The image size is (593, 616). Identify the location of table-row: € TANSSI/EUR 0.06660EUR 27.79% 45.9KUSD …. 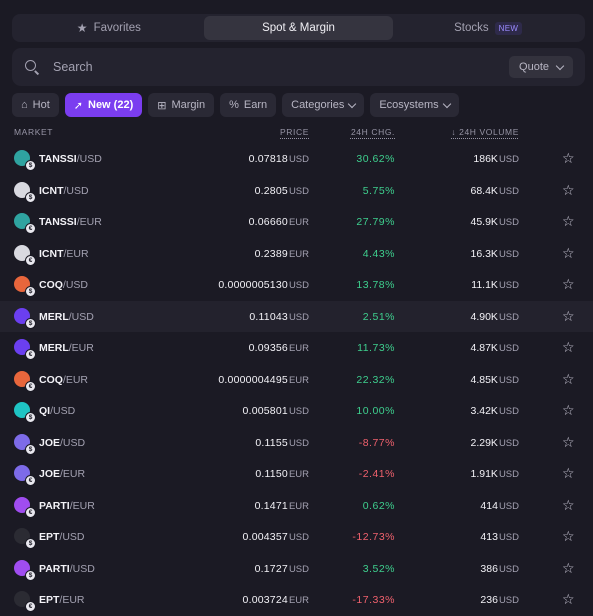
(296, 222).